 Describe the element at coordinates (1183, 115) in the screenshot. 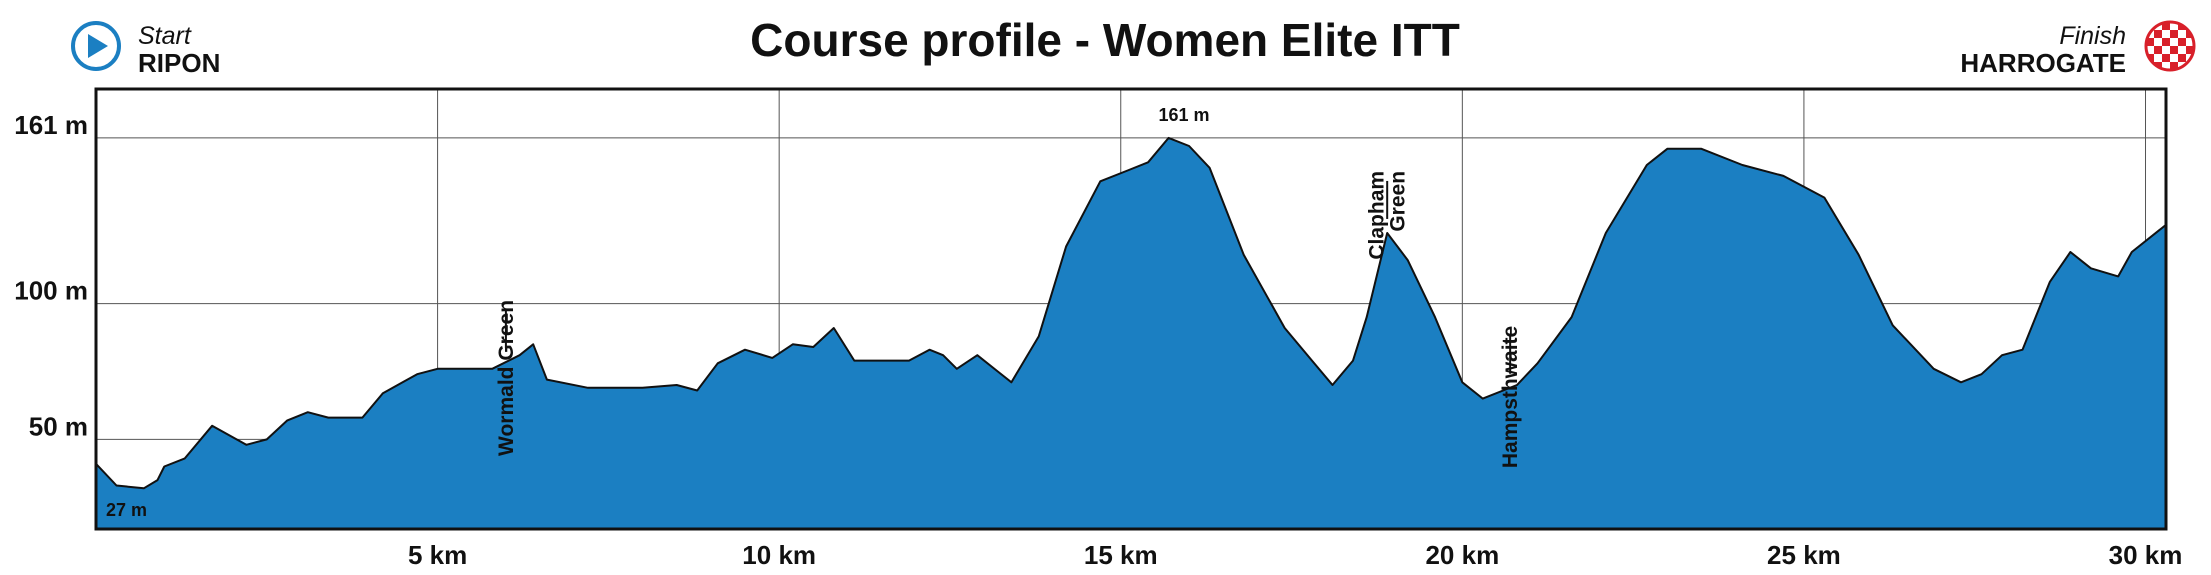

I see `annotation: 161 m` at that location.